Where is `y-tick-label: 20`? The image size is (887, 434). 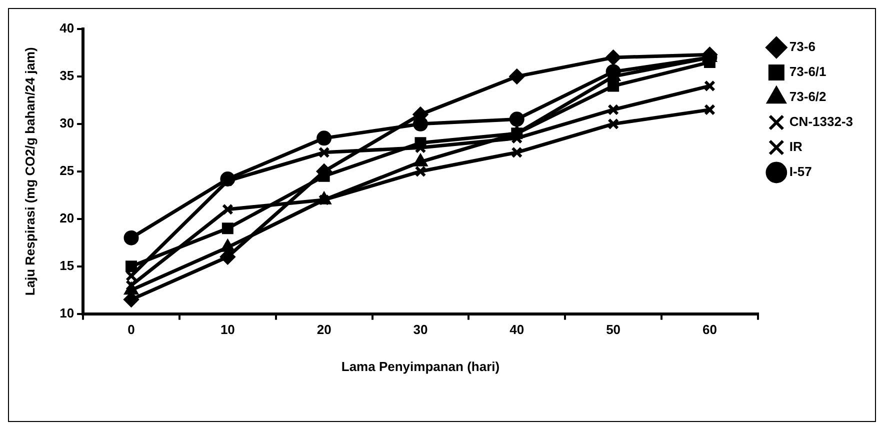
y-tick-label: 20 is located at coordinates (67, 218).